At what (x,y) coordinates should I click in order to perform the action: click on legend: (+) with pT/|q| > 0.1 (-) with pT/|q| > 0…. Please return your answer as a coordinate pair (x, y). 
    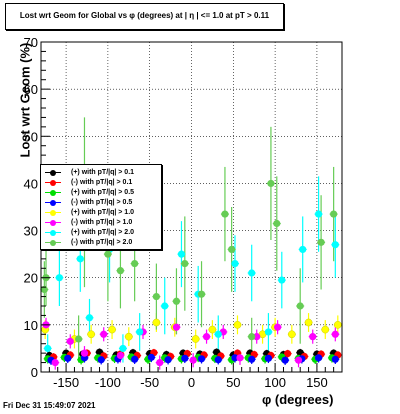
    Looking at the image, I should click on (101, 207).